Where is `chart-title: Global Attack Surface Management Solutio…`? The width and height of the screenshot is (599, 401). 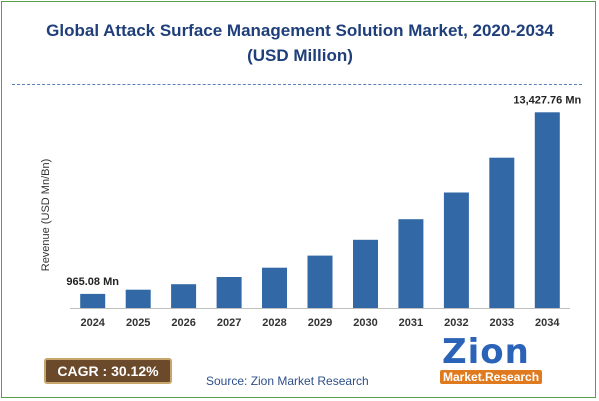
chart-title: Global Attack Surface Management Solutio… is located at coordinates (300, 43).